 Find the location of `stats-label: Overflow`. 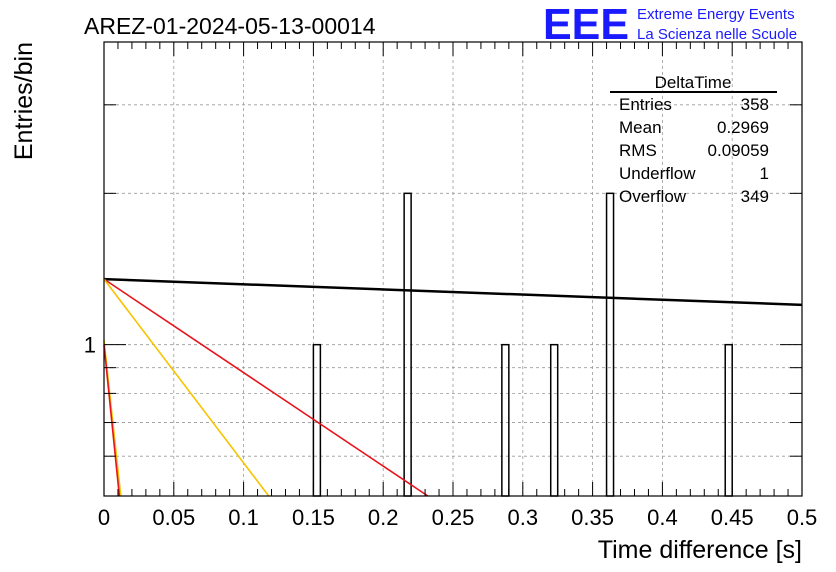

stats-label: Overflow is located at coordinates (653, 196).